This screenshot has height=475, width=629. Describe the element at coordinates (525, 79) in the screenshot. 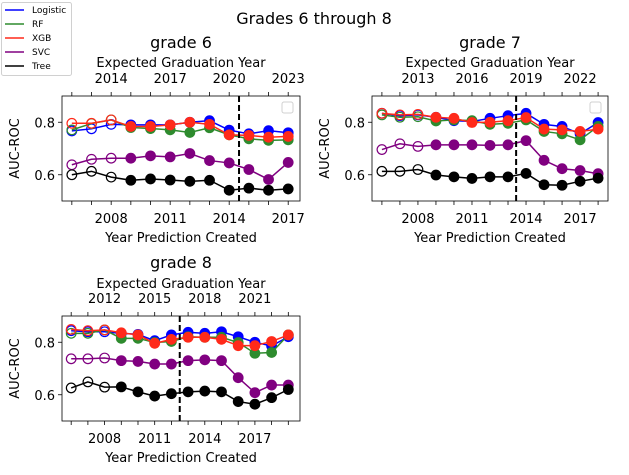

I see `top-x-tick-label: 2019` at that location.